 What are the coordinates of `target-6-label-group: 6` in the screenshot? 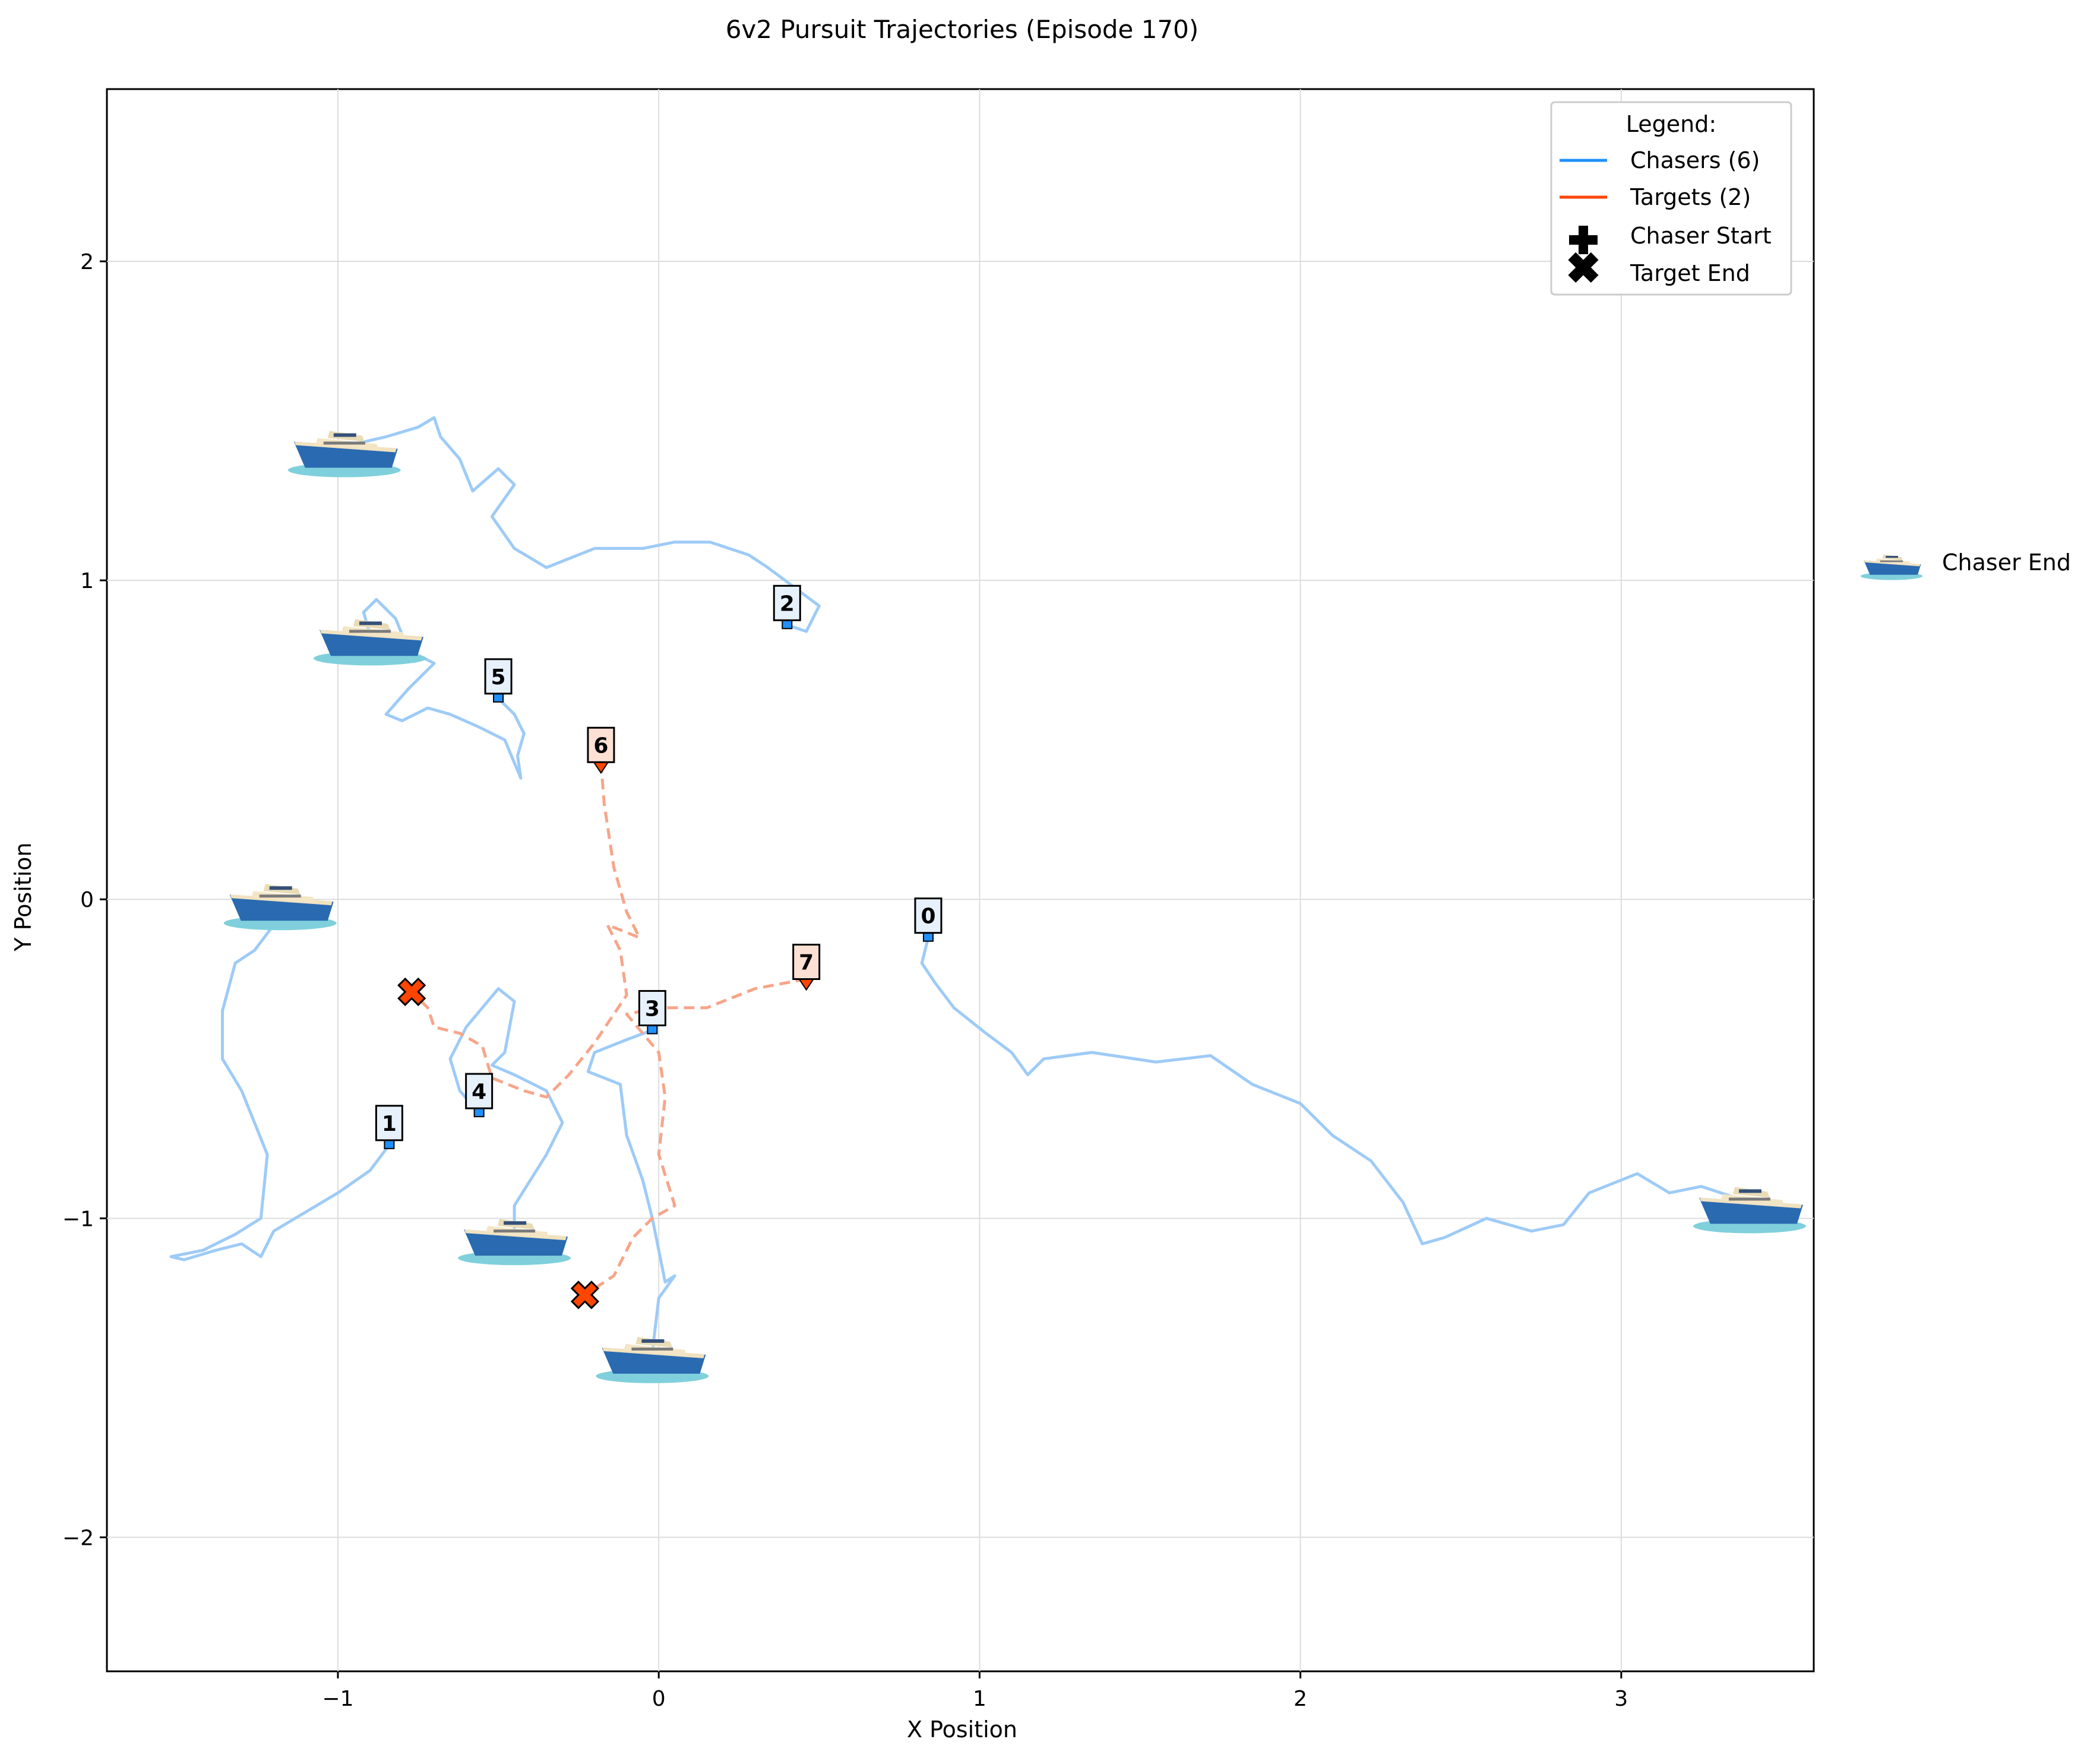 It's located at (601, 744).